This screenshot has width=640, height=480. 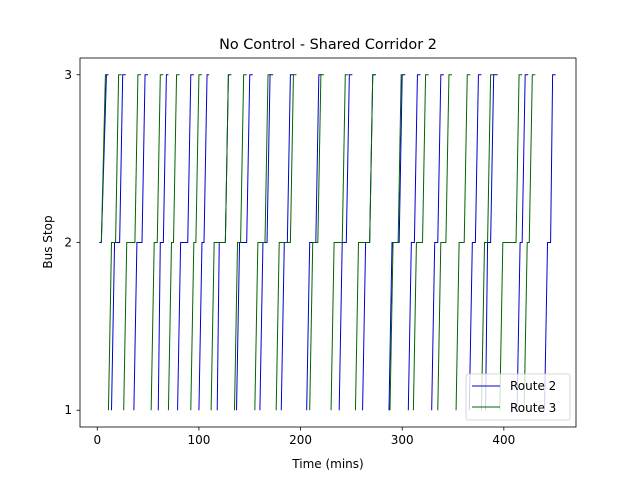 I want to click on y-tick-label: 2, so click(x=68, y=243).